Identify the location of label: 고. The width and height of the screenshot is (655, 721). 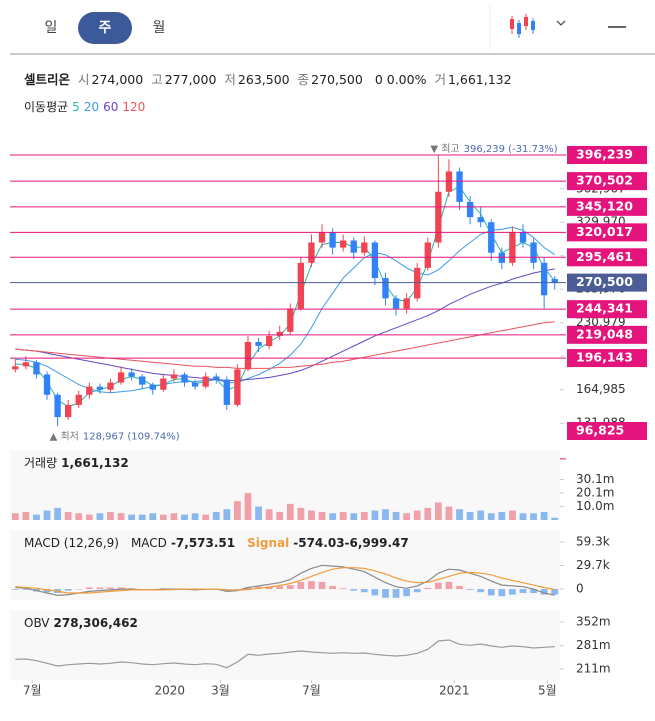
(157, 79).